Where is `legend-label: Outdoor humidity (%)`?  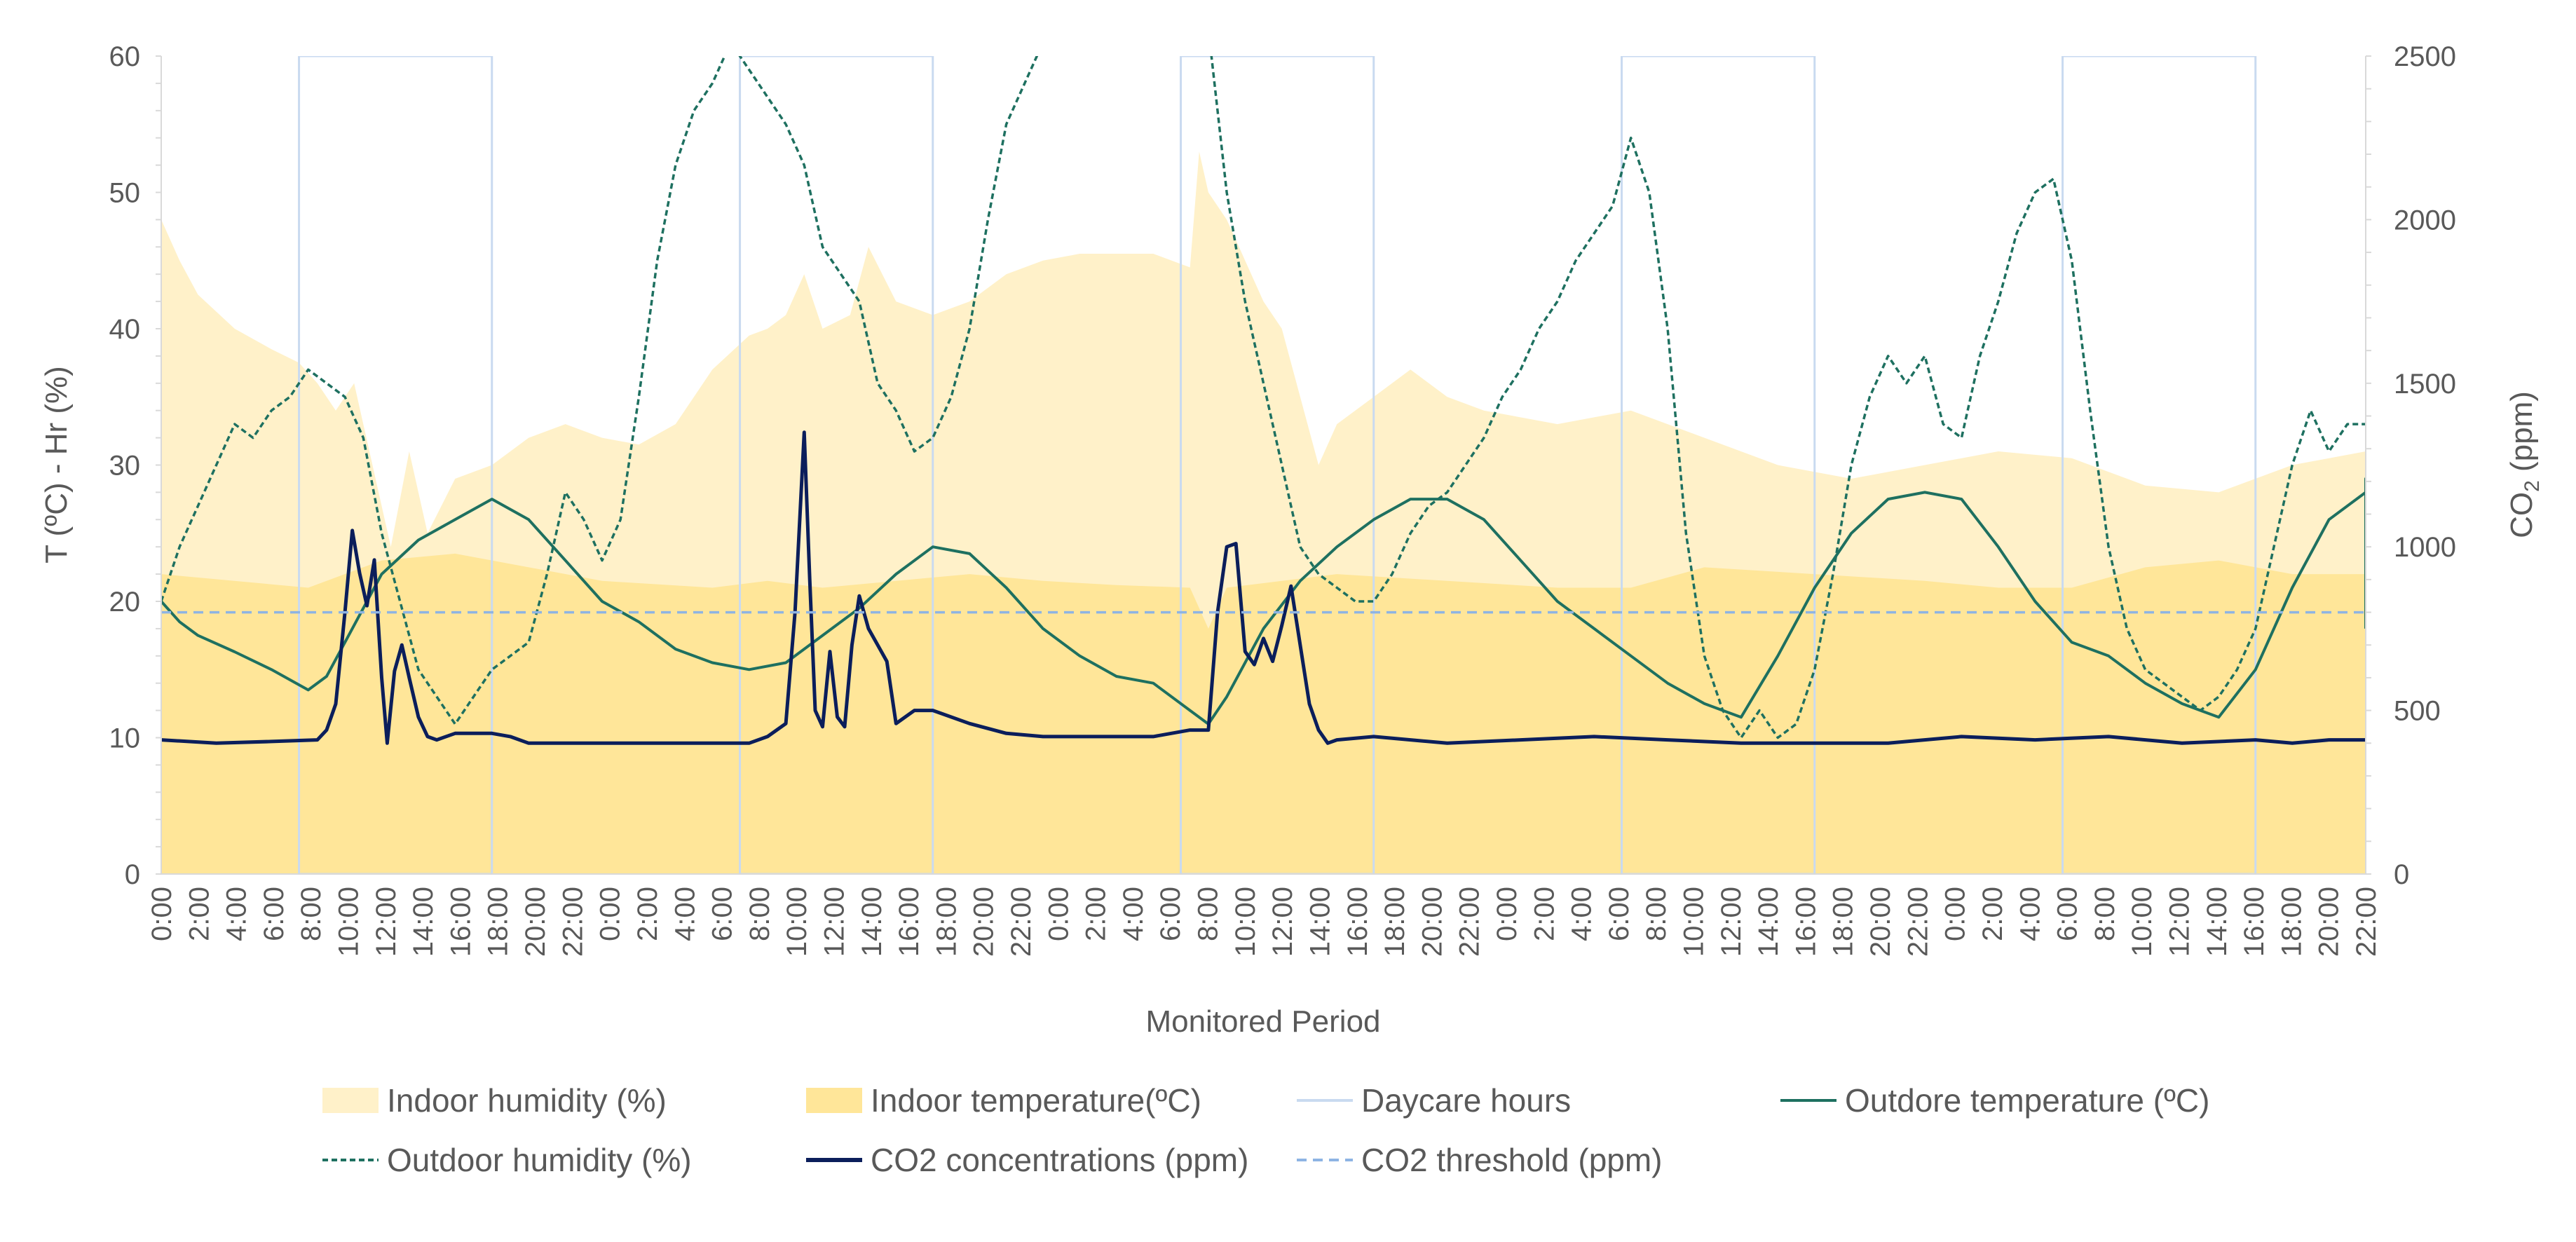
legend-label: Outdoor humidity (%) is located at coordinates (539, 1160).